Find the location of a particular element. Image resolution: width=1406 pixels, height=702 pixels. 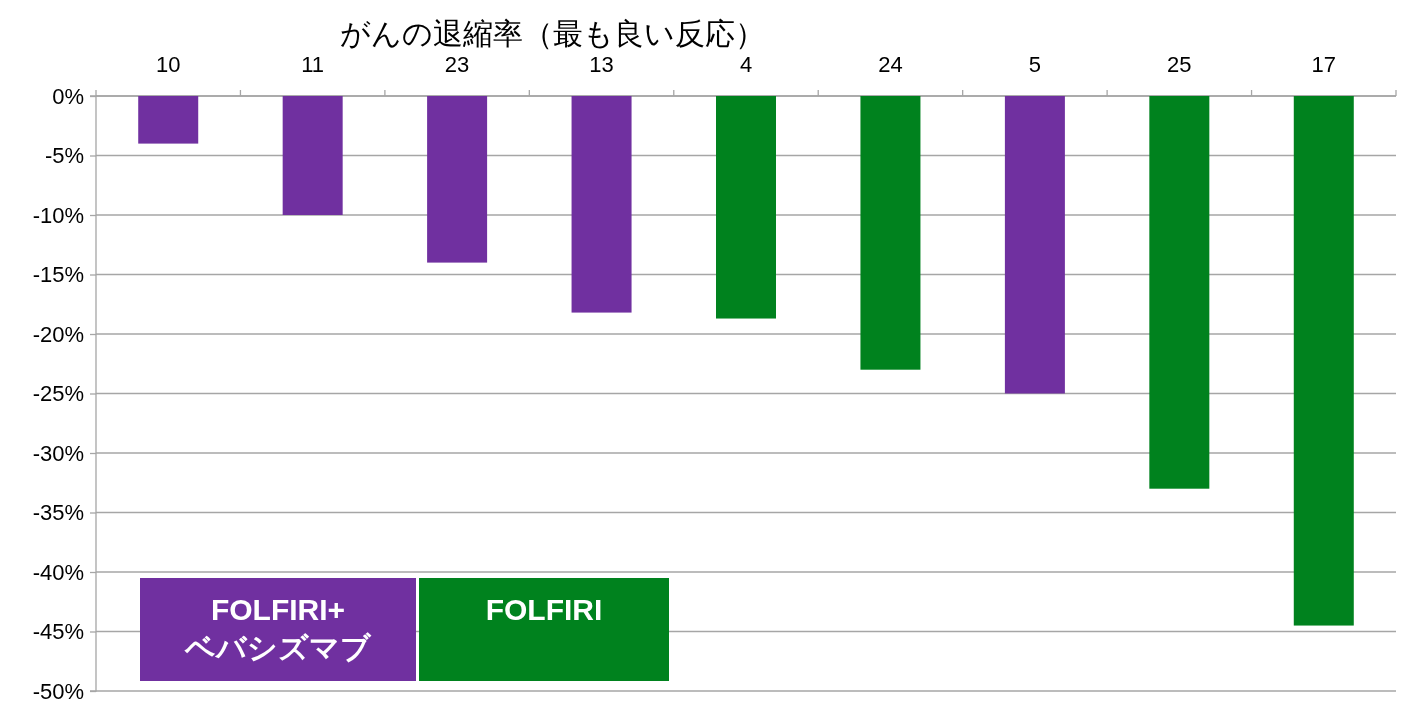

chart-title: がんの退縮率（最も良い反応） is located at coordinates (552, 33).